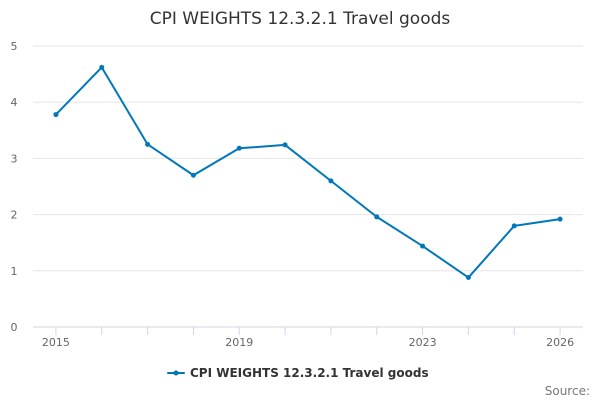 The image size is (600, 400). What do you see at coordinates (567, 391) in the screenshot?
I see `credits: Source:` at bounding box center [567, 391].